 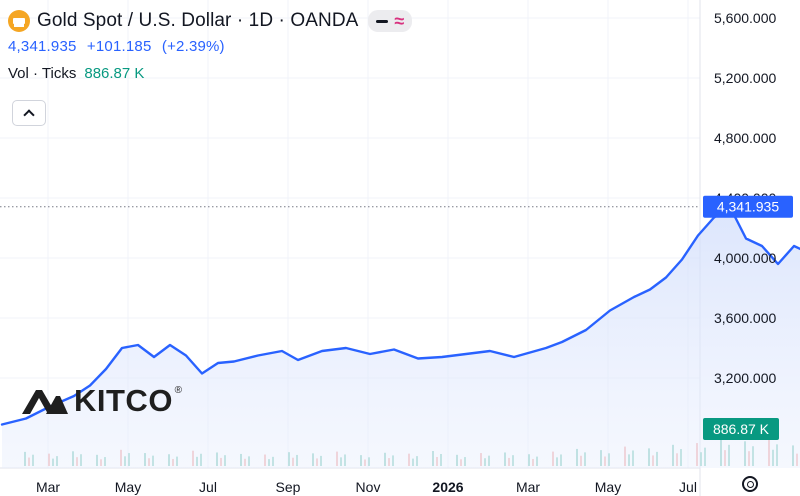 I want to click on x-tick-label: Sep, so click(x=288, y=487).